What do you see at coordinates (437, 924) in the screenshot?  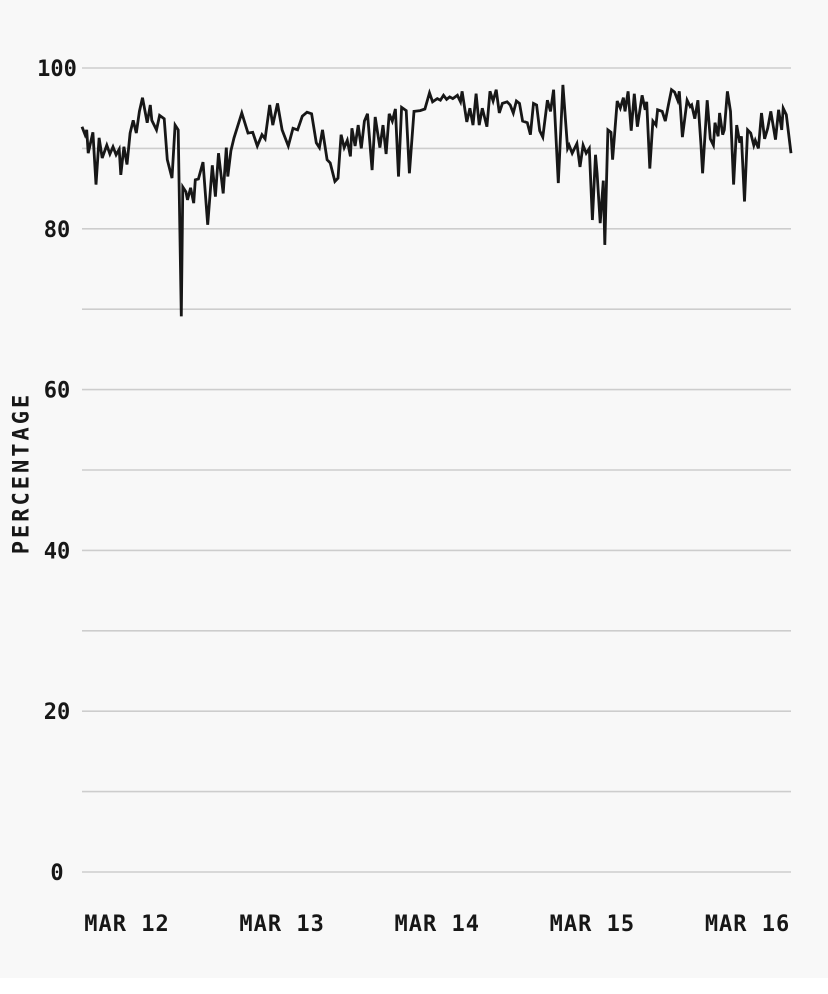 I see `x-tick-label: MAR 14` at bounding box center [437, 924].